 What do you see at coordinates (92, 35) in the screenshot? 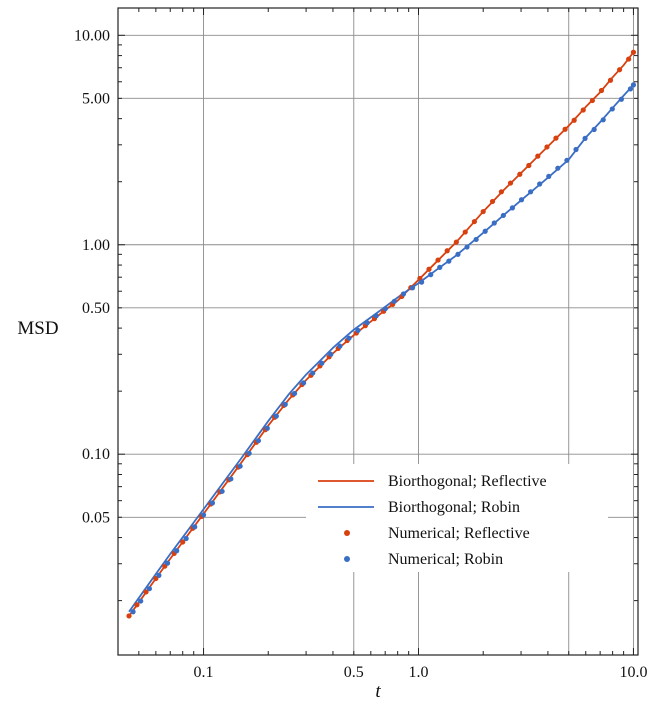
I see `y-tick-label: 10.00` at bounding box center [92, 35].